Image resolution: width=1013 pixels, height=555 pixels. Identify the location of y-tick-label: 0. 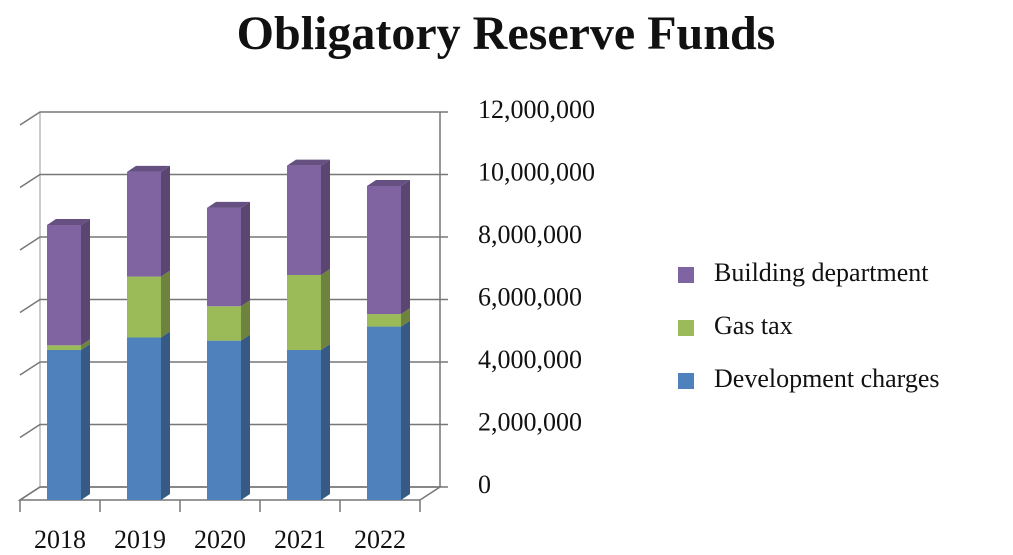
(484, 484).